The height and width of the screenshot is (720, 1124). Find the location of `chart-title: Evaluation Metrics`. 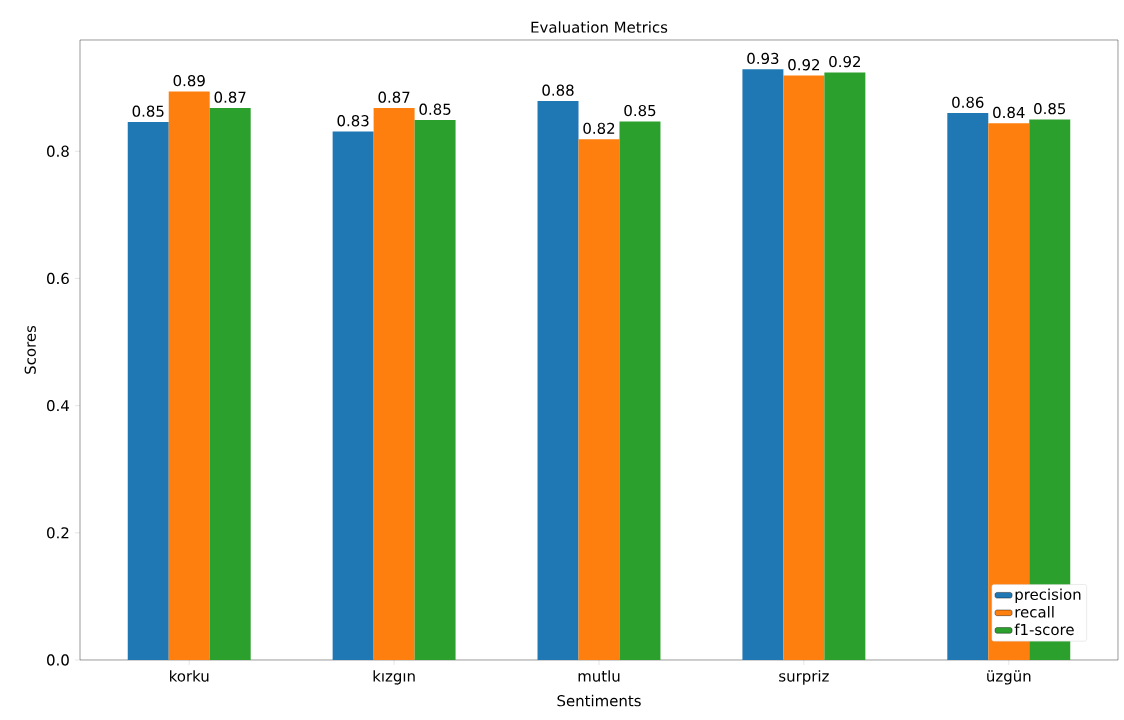

chart-title: Evaluation Metrics is located at coordinates (599, 27).